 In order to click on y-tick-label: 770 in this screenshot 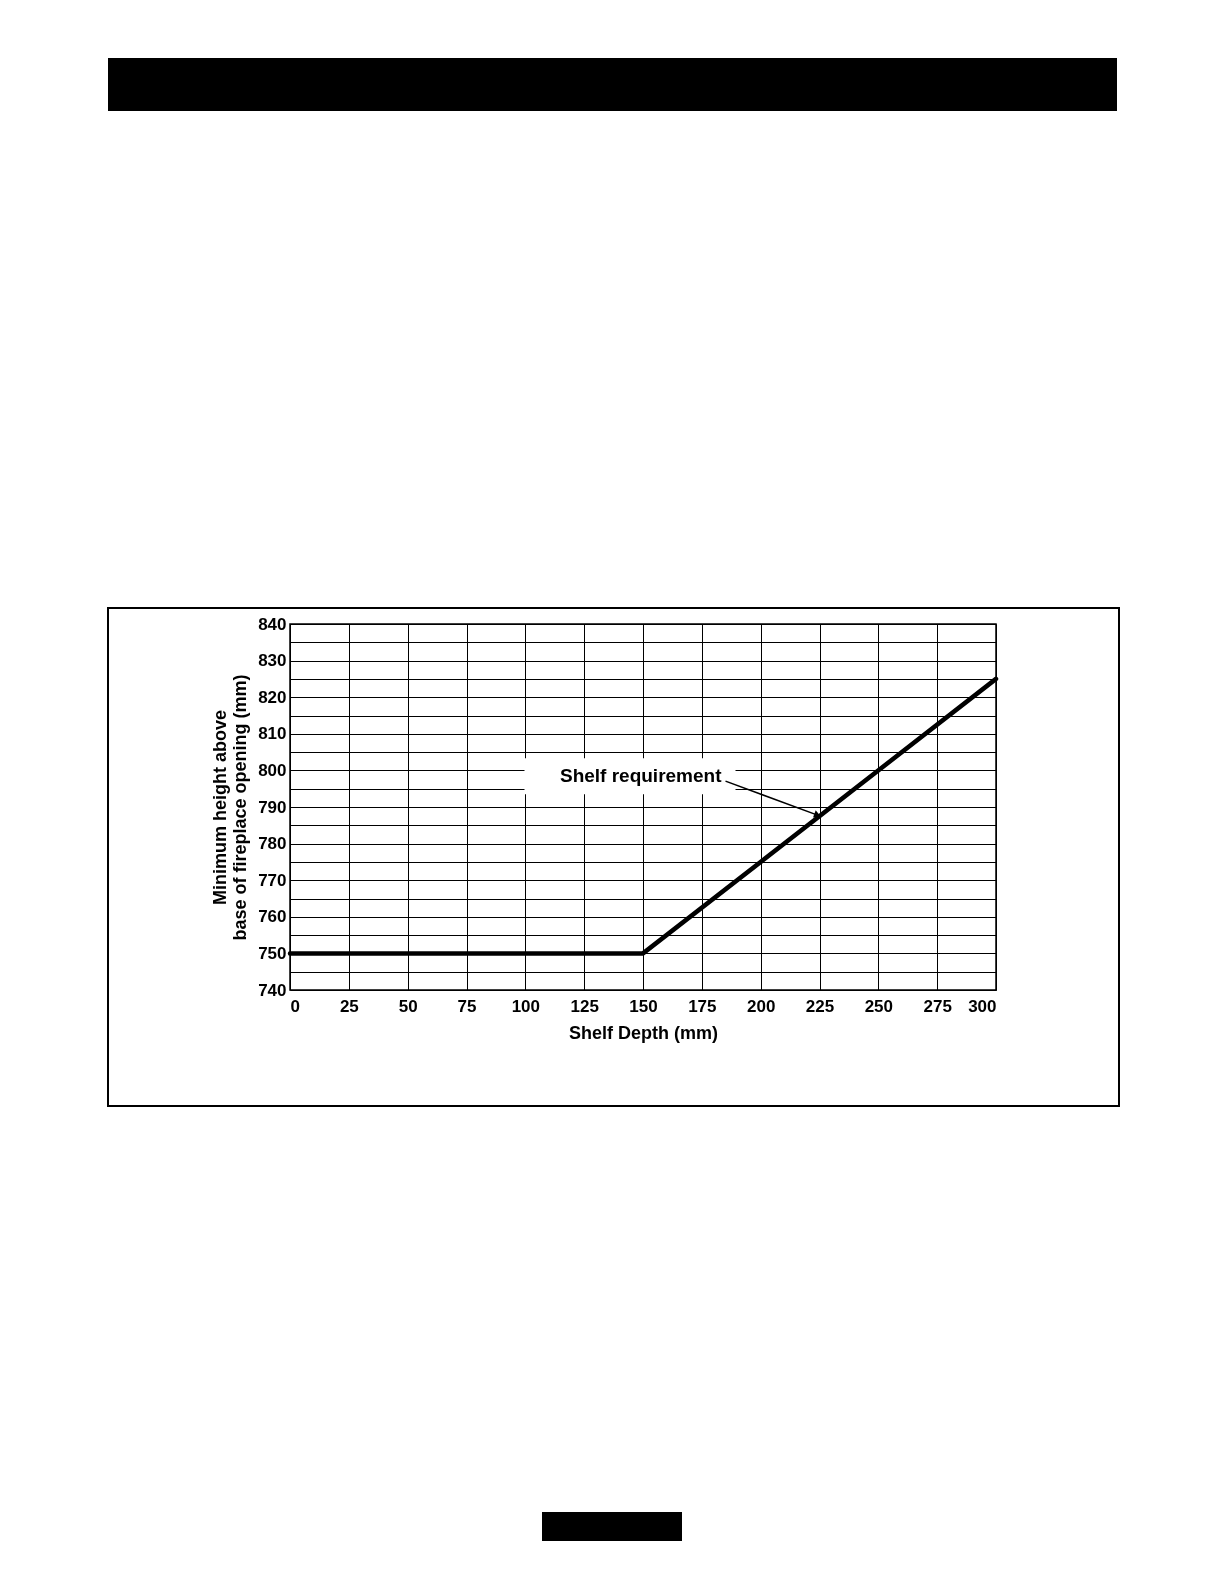, I will do `click(272, 880)`.